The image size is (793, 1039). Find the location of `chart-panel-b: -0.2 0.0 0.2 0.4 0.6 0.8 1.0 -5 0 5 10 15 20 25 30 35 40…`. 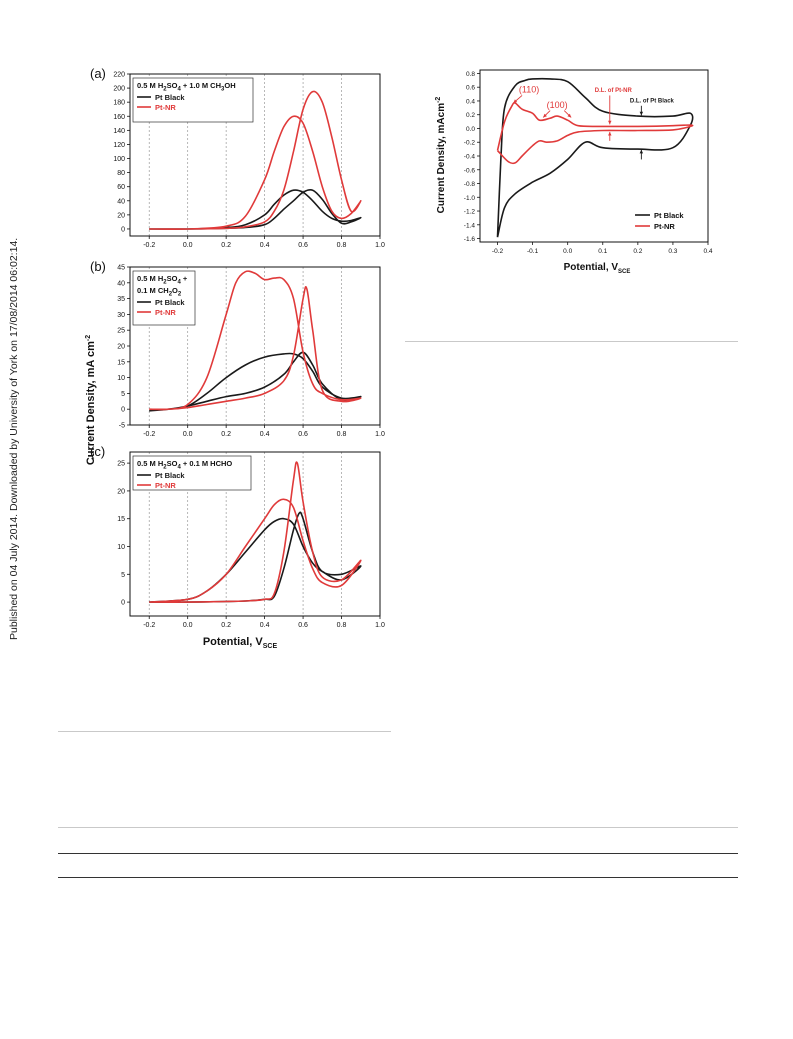

chart-panel-b: -0.2 0.0 0.2 0.4 0.6 0.8 1.0 -5 0 5 10 15 20 25 30 35 40… is located at coordinates (237, 348).